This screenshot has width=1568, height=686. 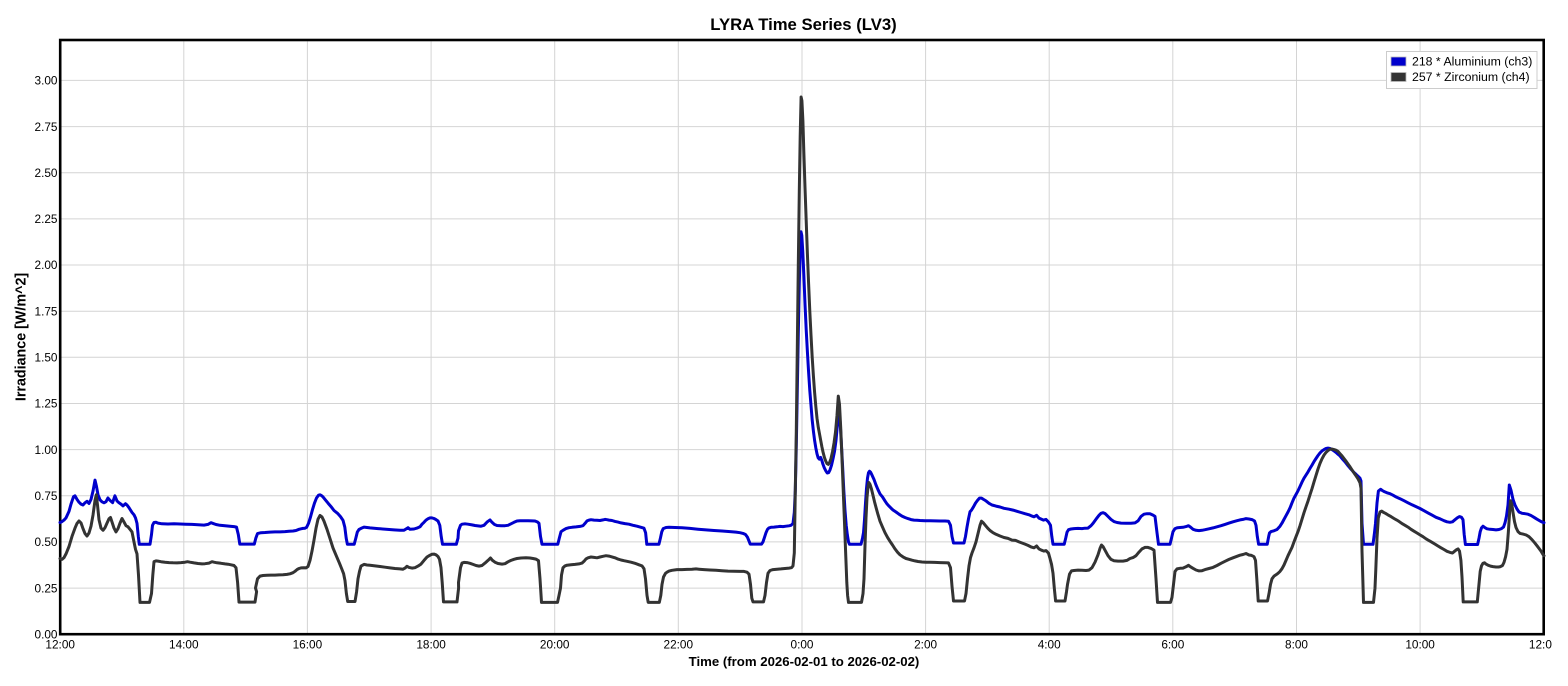 I want to click on svg-text: 0.50, so click(x=46, y=542).